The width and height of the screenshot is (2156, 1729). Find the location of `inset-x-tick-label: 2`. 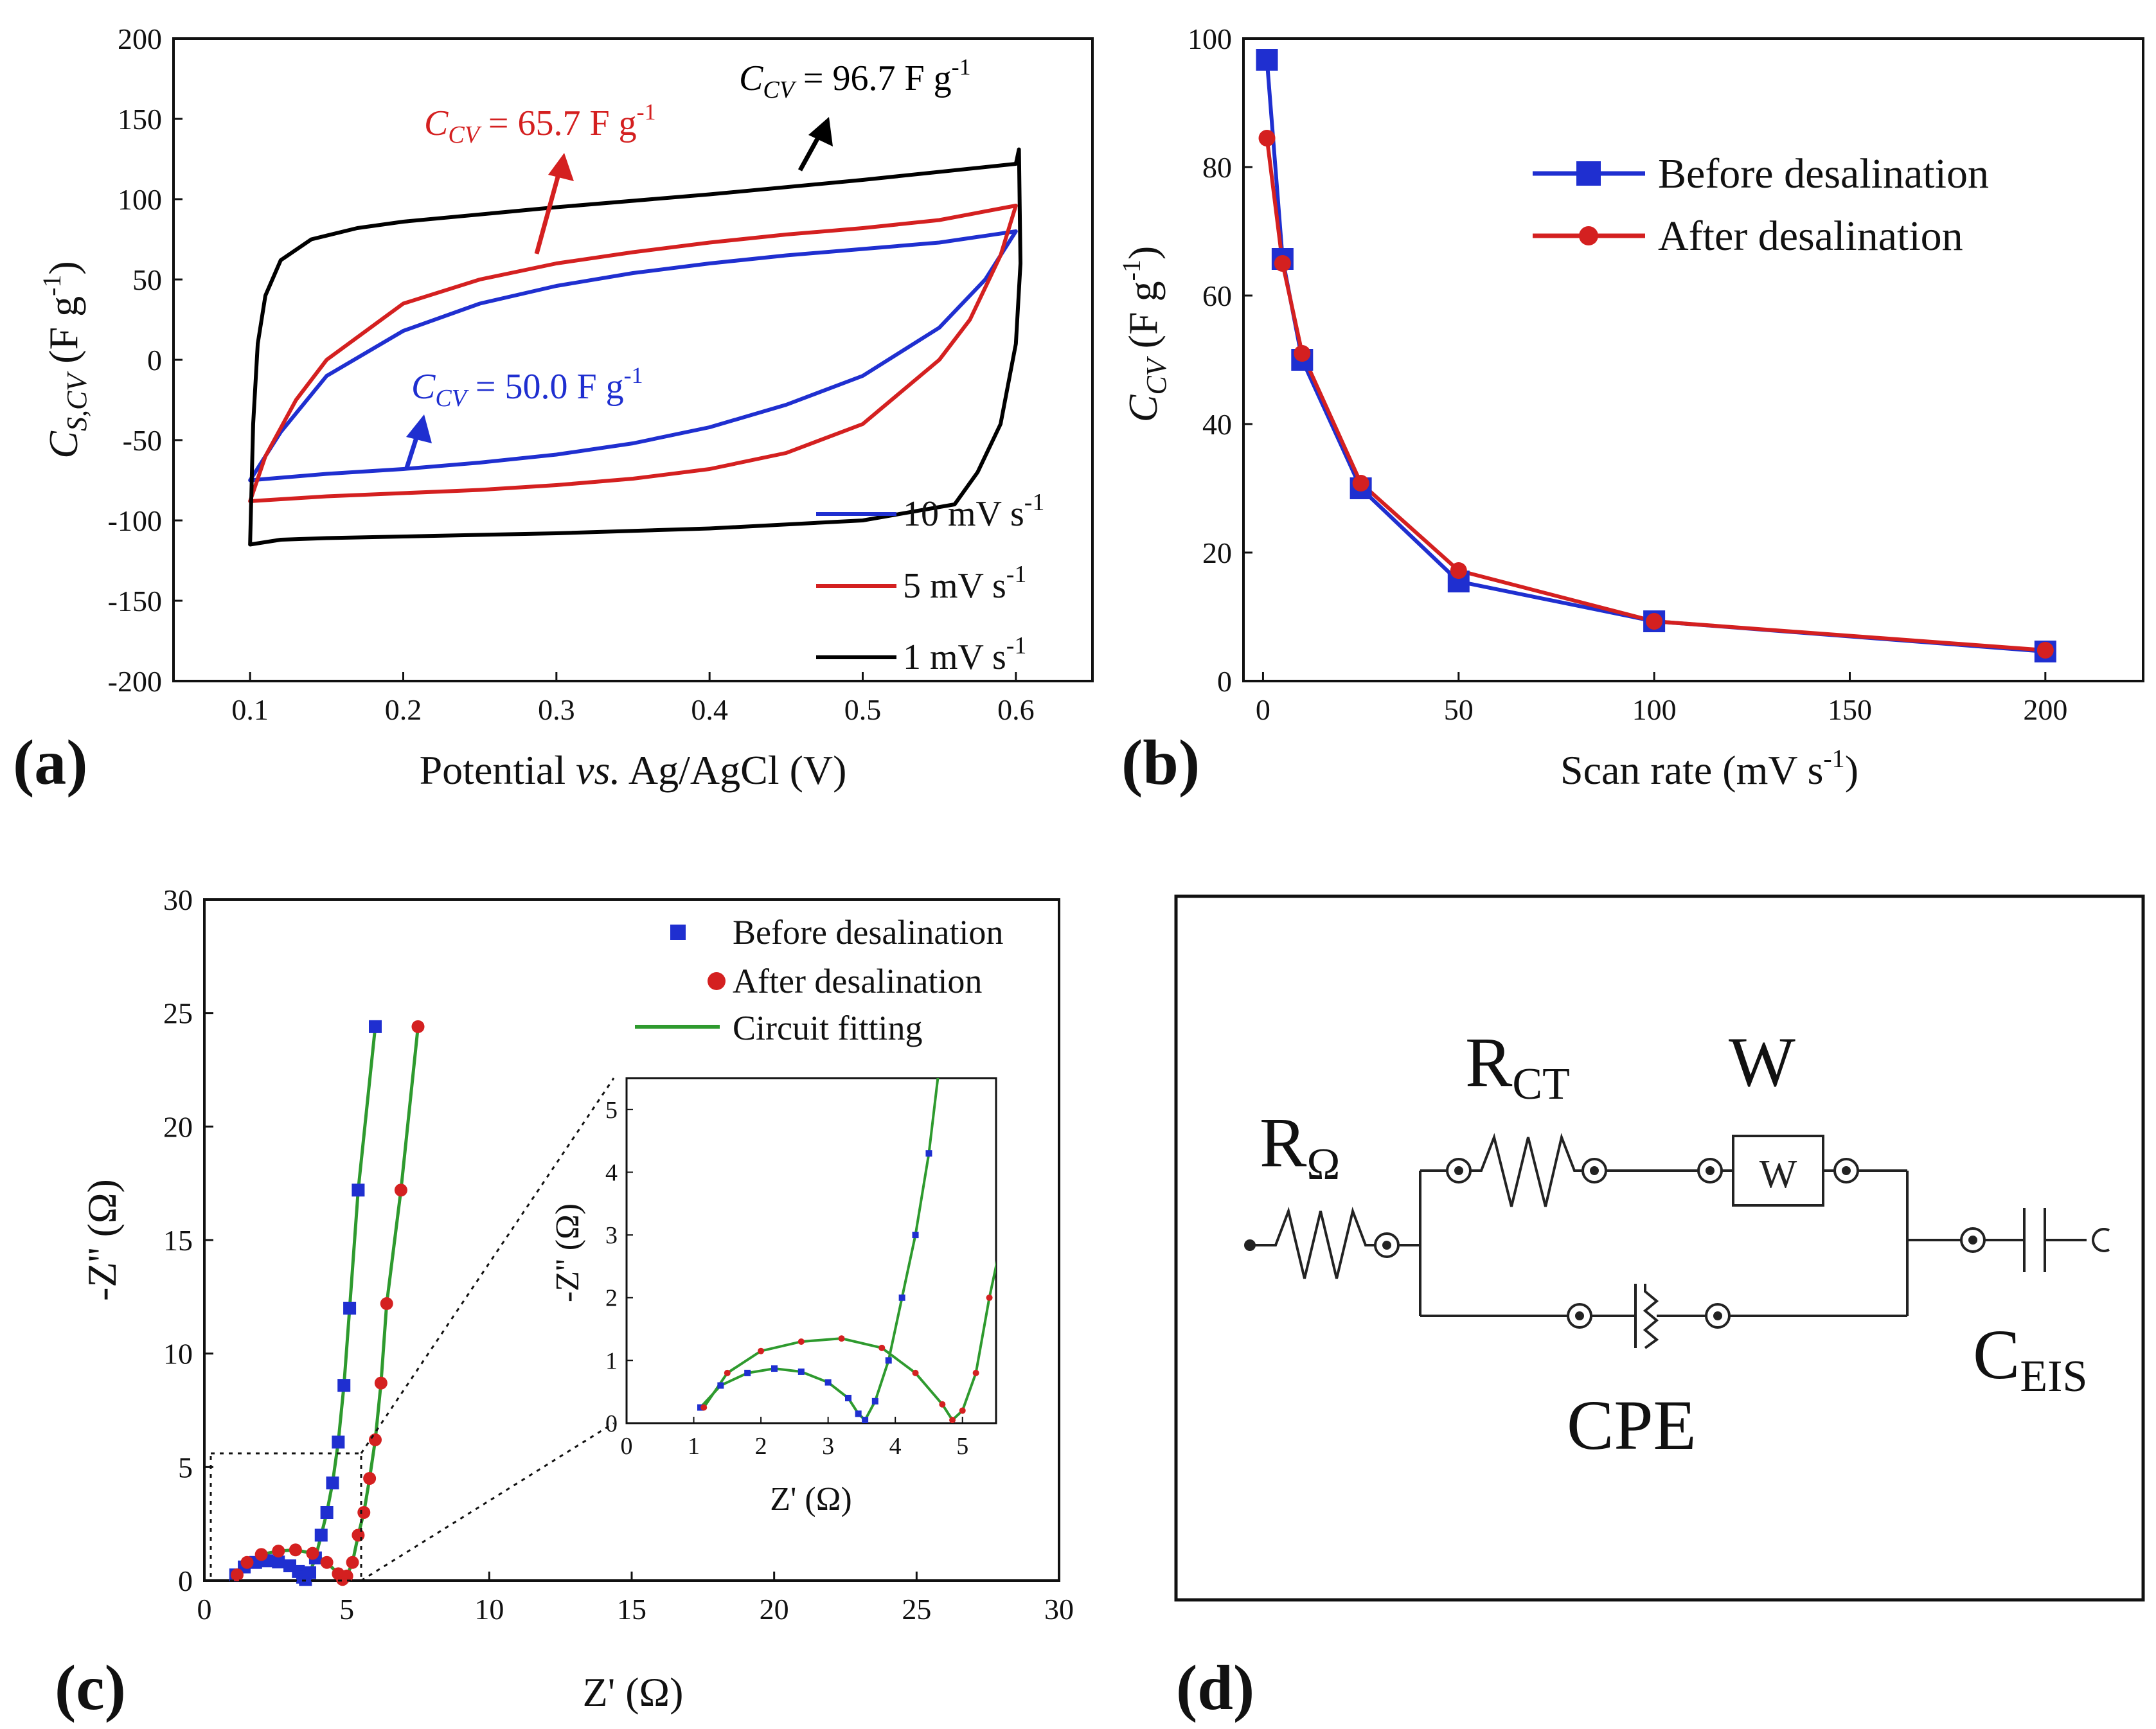

inset-x-tick-label: 2 is located at coordinates (761, 1446).